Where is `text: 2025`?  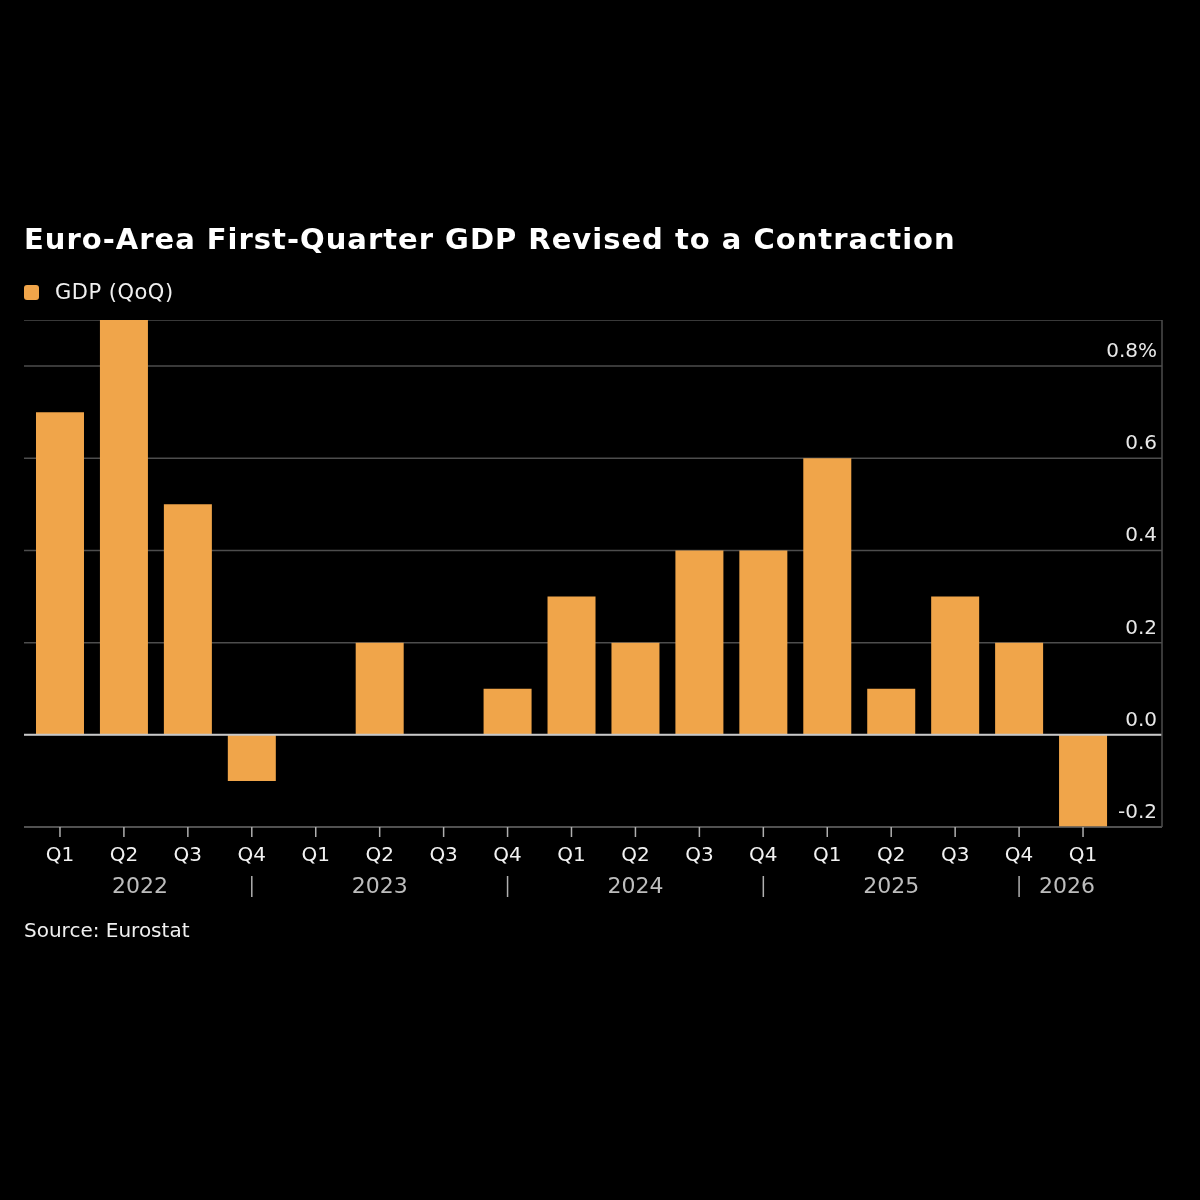
text: 2025 is located at coordinates (891, 885).